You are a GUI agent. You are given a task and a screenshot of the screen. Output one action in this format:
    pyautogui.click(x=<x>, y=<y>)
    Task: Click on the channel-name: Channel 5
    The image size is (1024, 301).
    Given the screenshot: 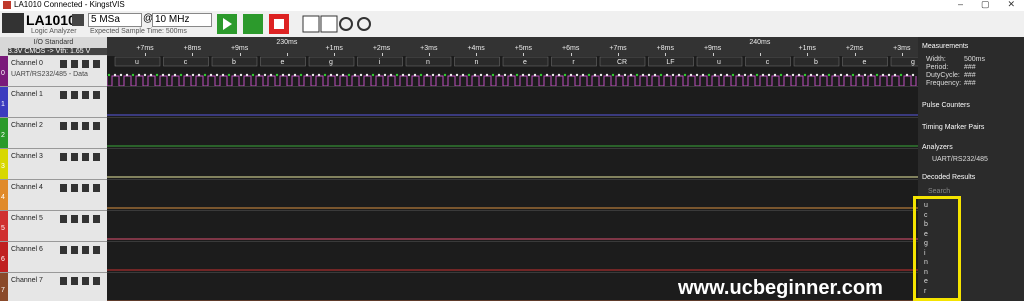 What is the action you would take?
    pyautogui.click(x=27, y=218)
    